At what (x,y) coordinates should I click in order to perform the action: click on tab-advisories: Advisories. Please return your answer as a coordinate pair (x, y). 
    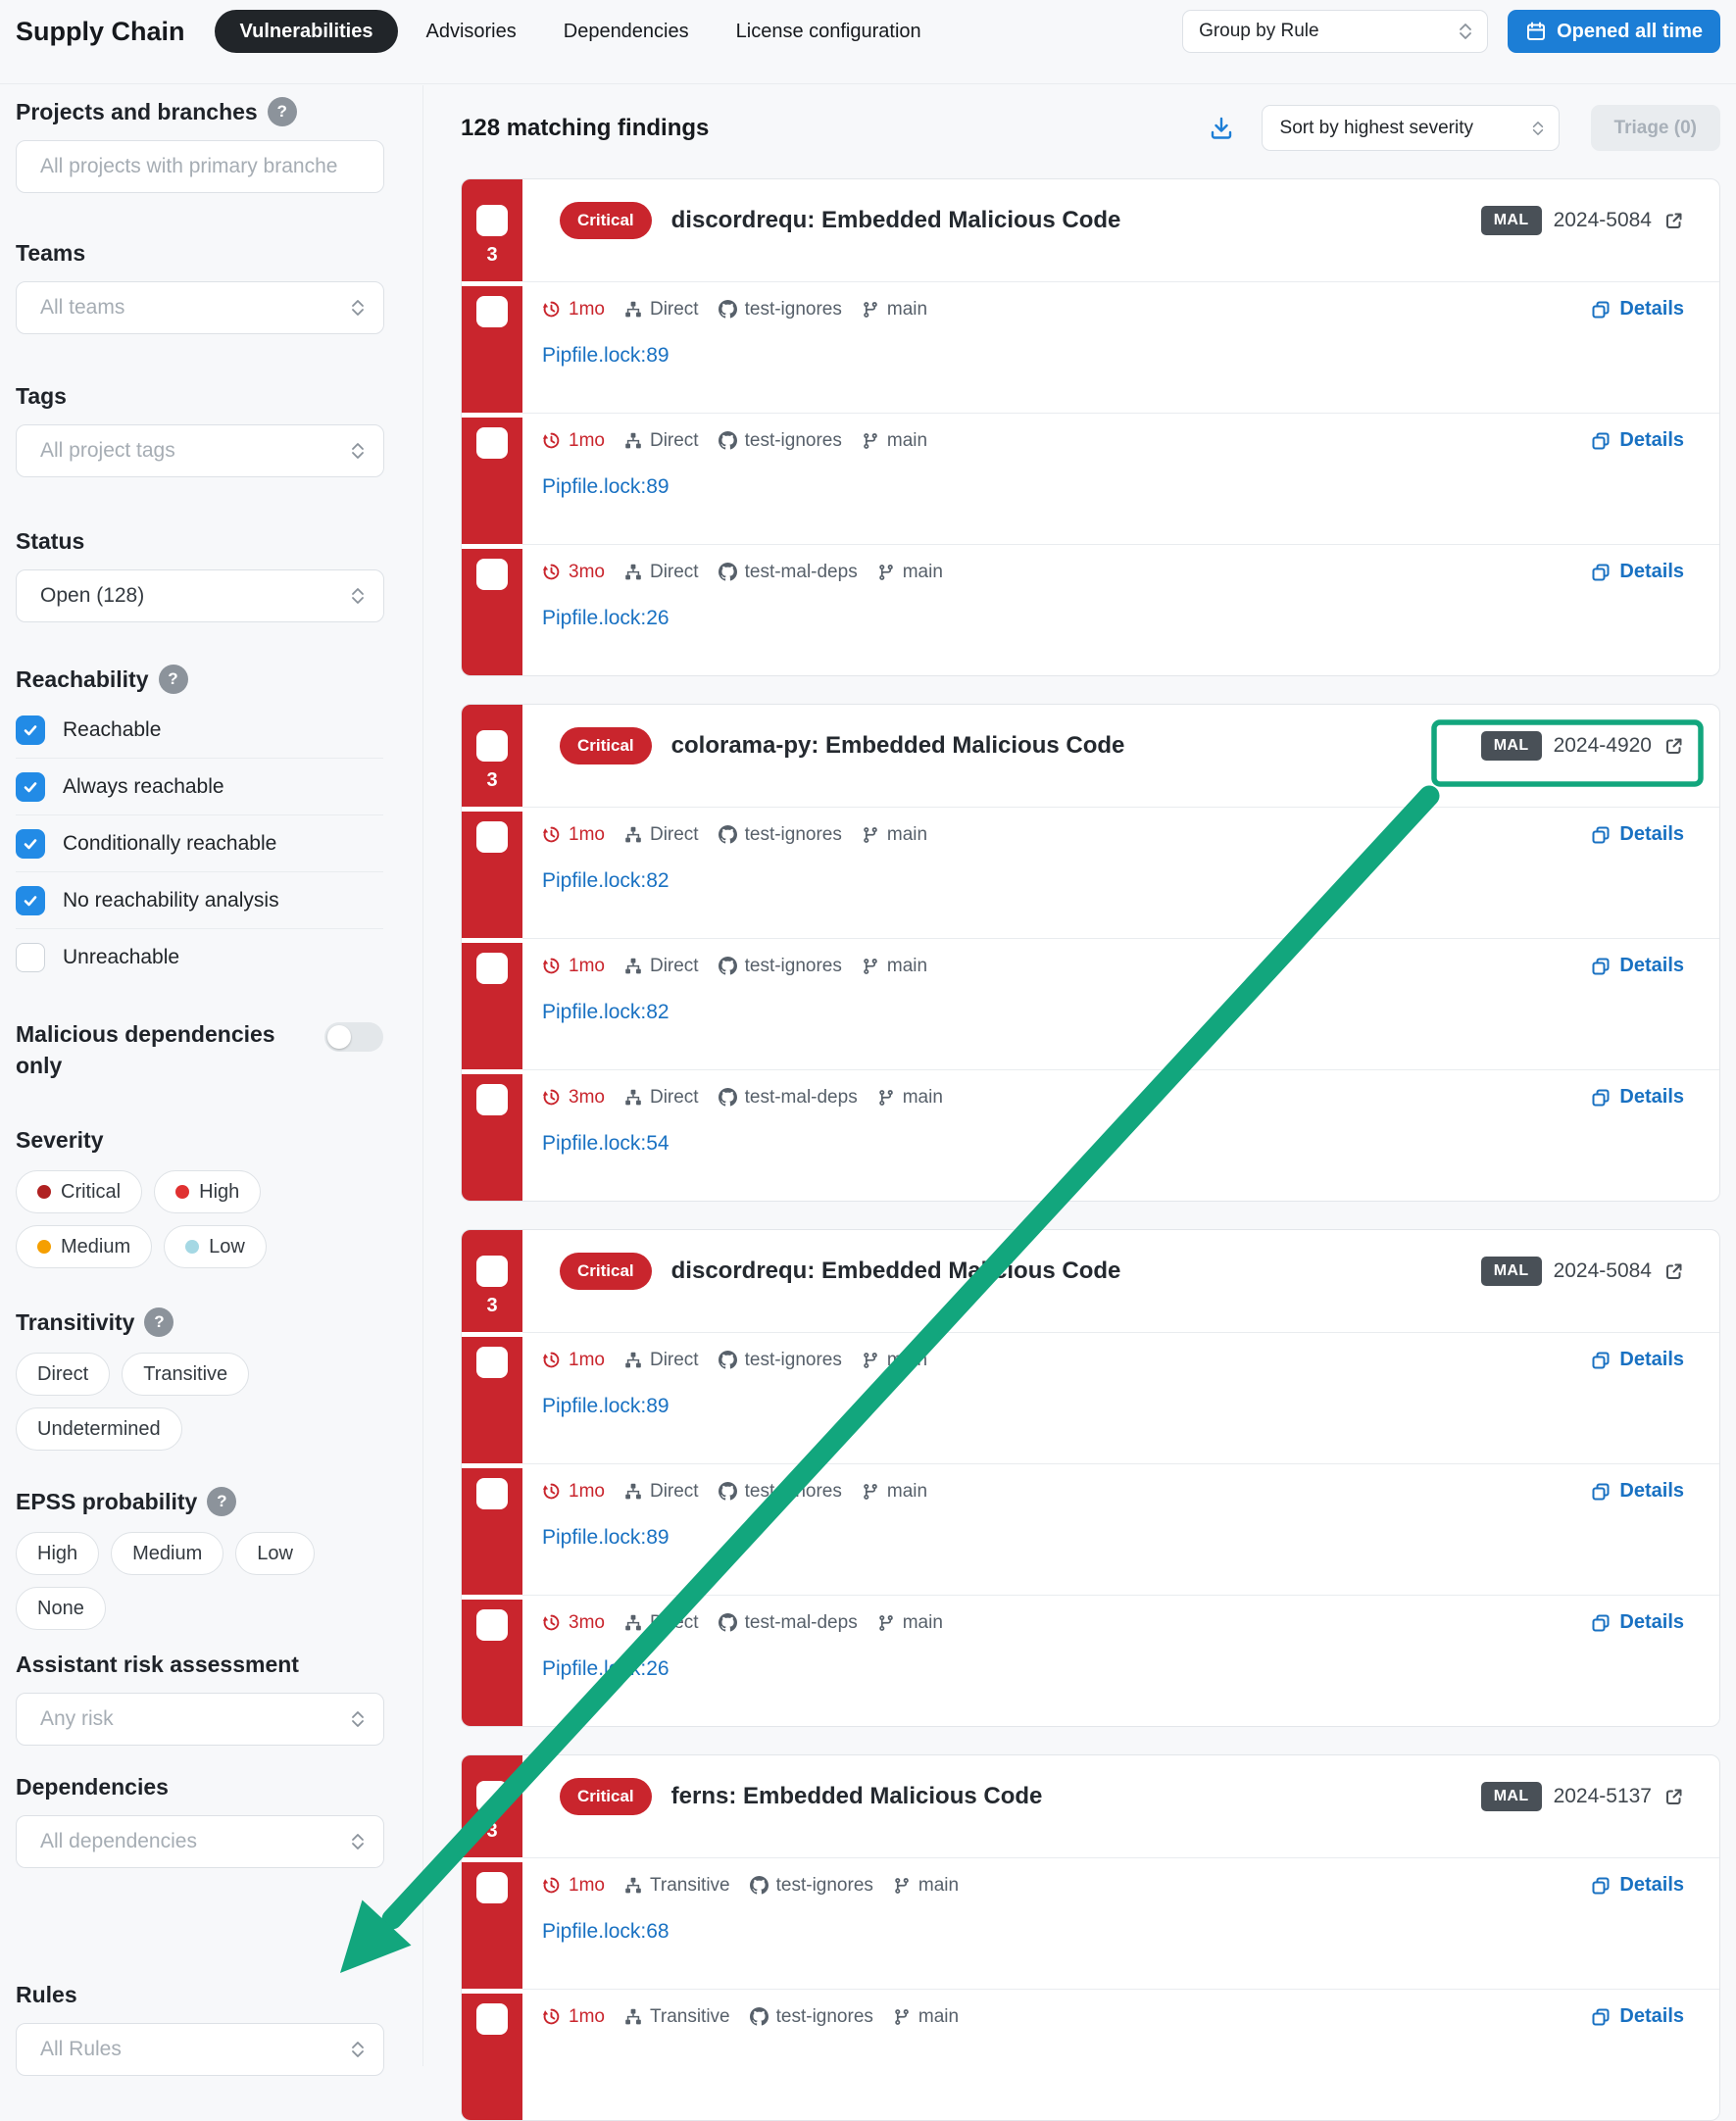
    Looking at the image, I should click on (471, 32).